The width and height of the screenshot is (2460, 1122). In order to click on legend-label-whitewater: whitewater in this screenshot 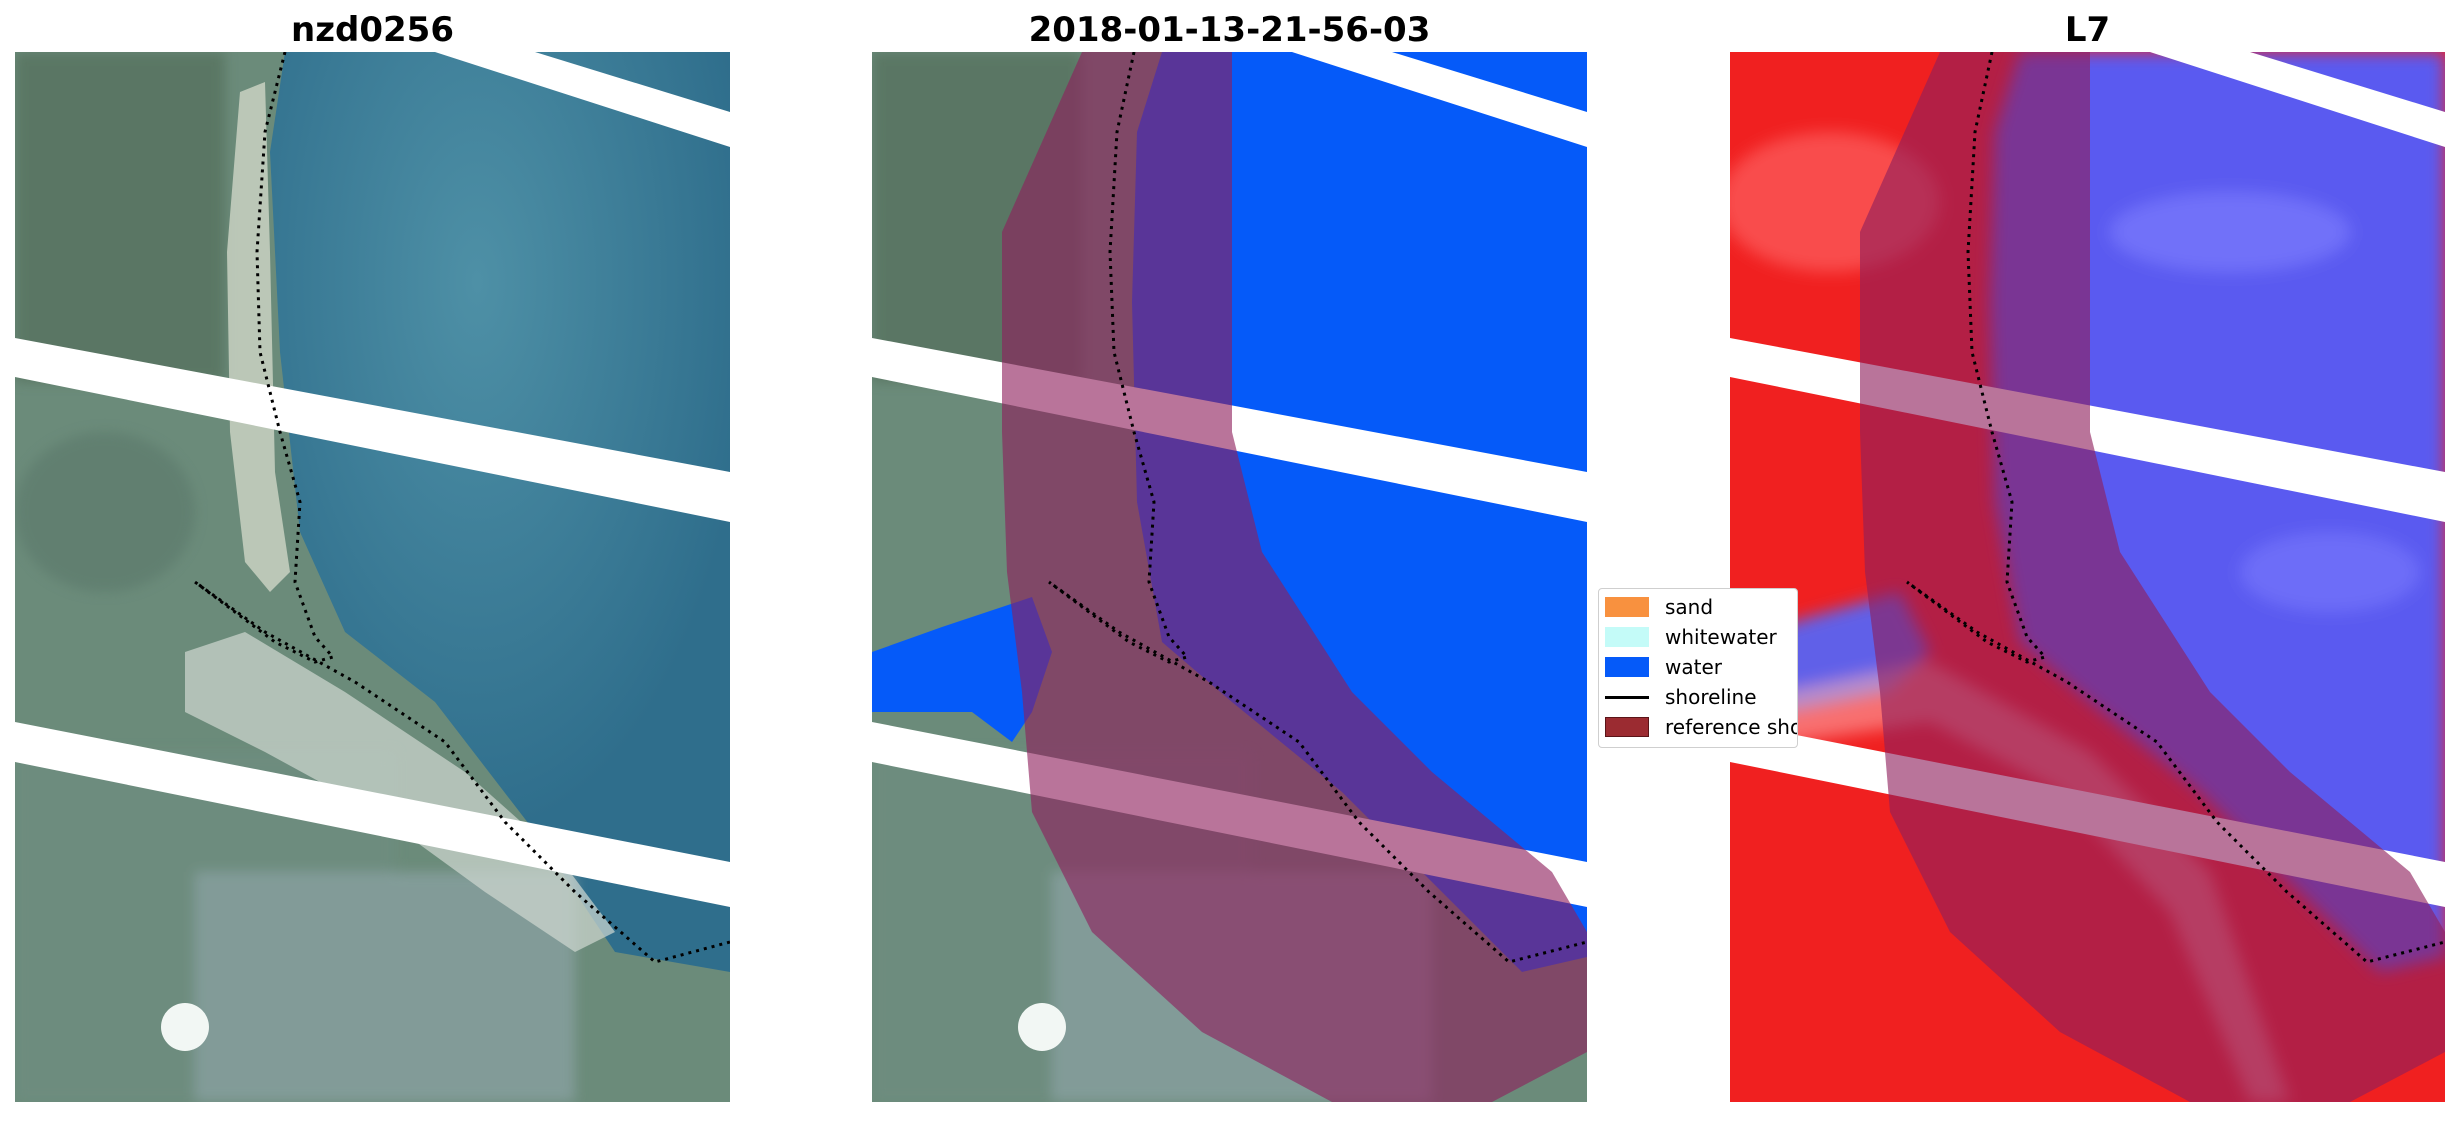, I will do `click(1721, 637)`.